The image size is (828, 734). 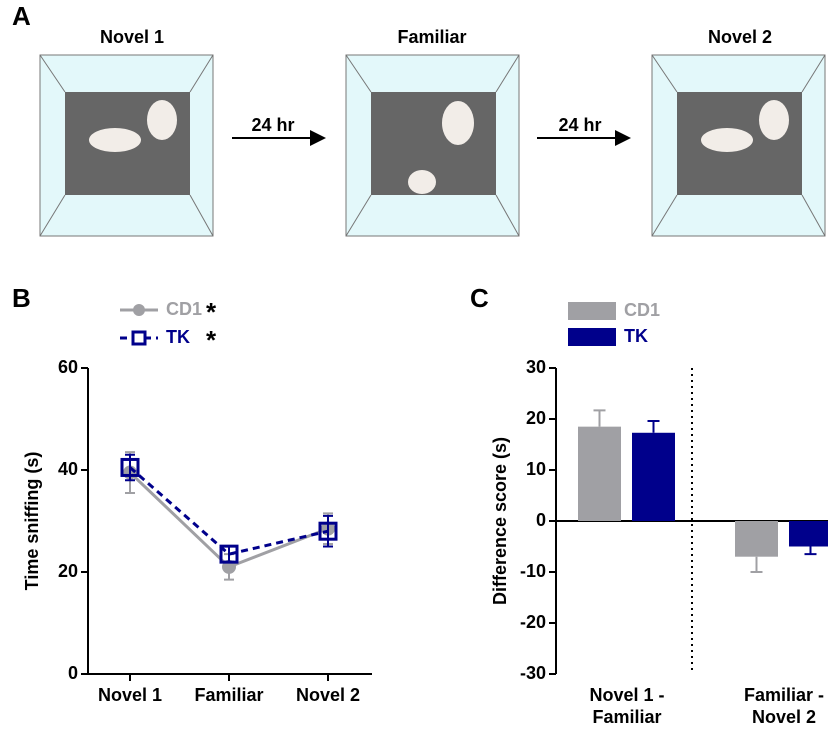 I want to click on arena-label: Familiar, so click(x=431, y=37).